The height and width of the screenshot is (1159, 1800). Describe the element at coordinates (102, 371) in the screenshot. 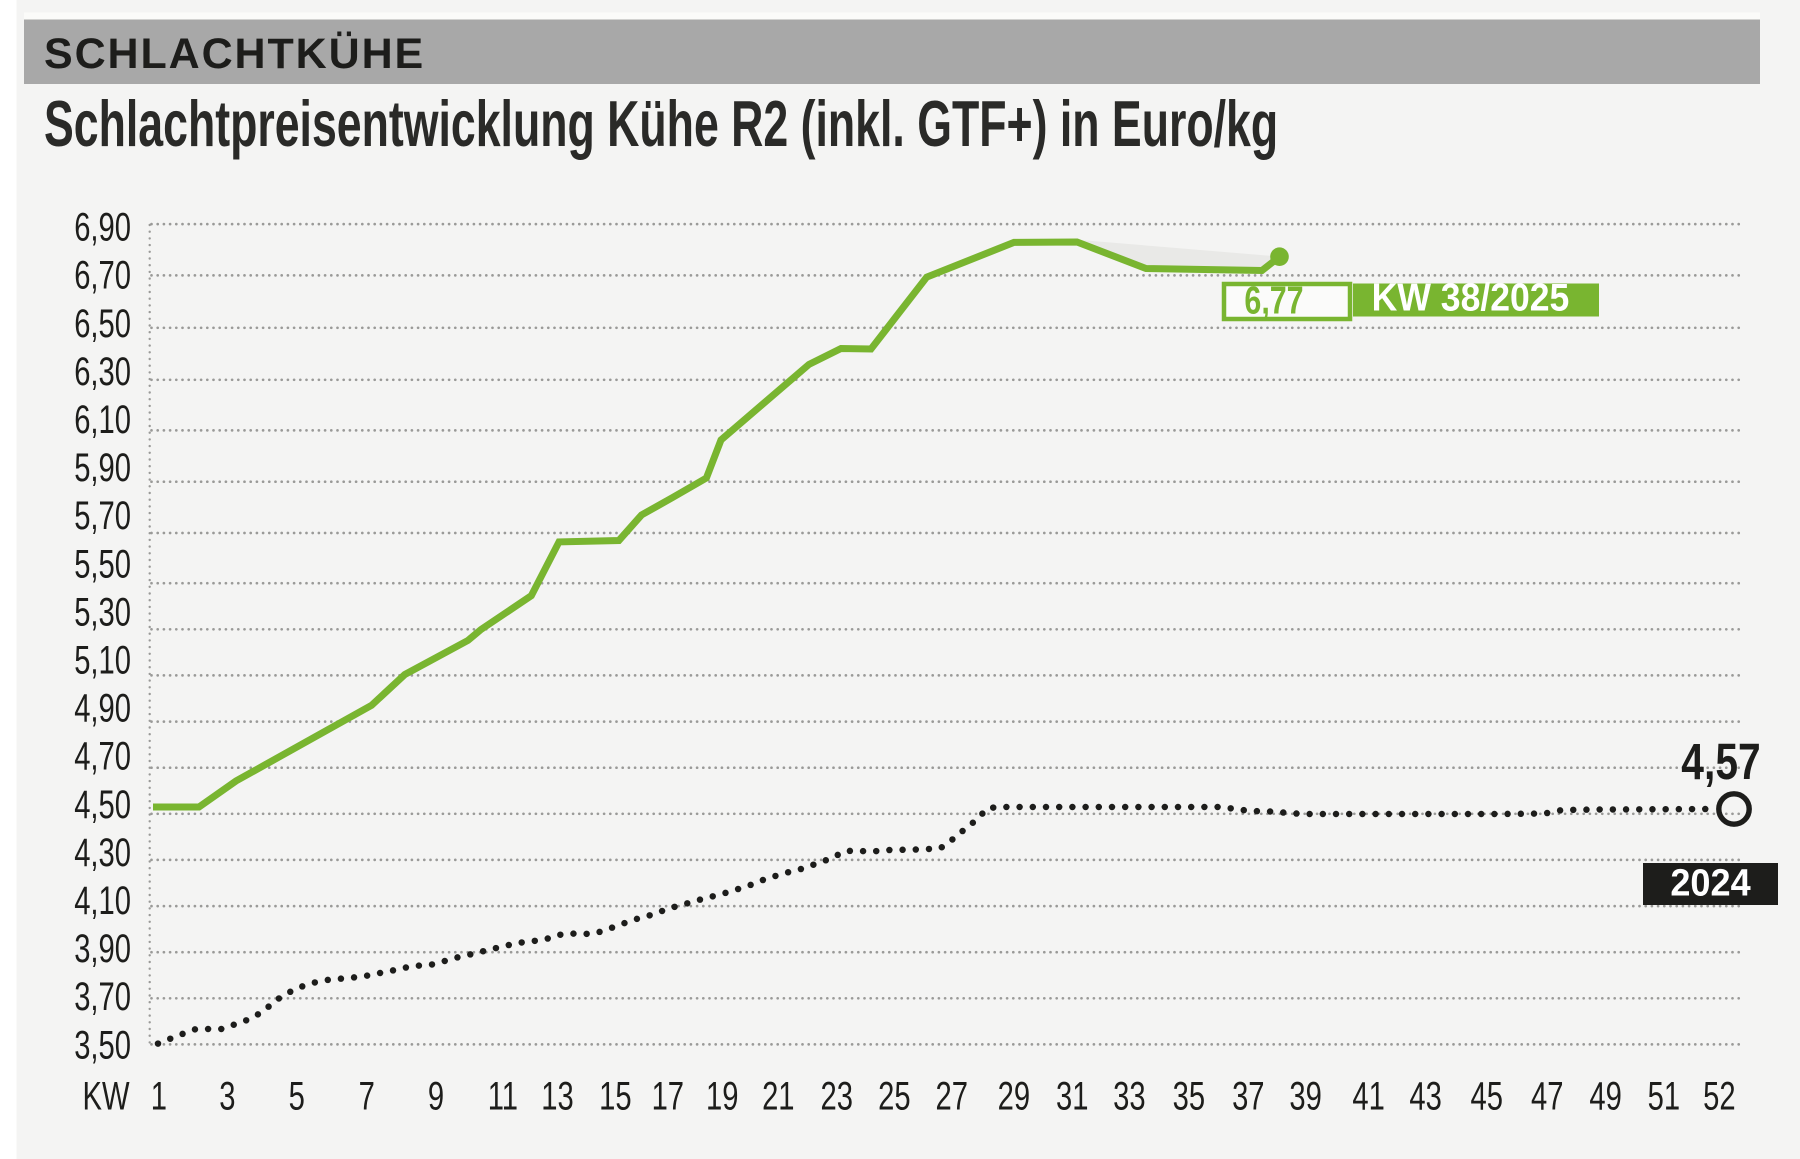

I see `svg-text: 6,30` at that location.